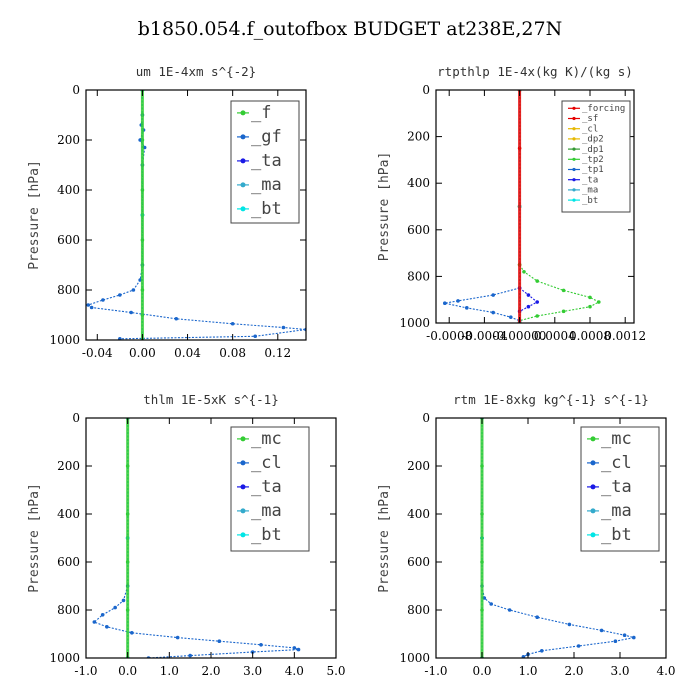 The height and width of the screenshot is (700, 700). I want to click on plot-frame, so click(535, 206).